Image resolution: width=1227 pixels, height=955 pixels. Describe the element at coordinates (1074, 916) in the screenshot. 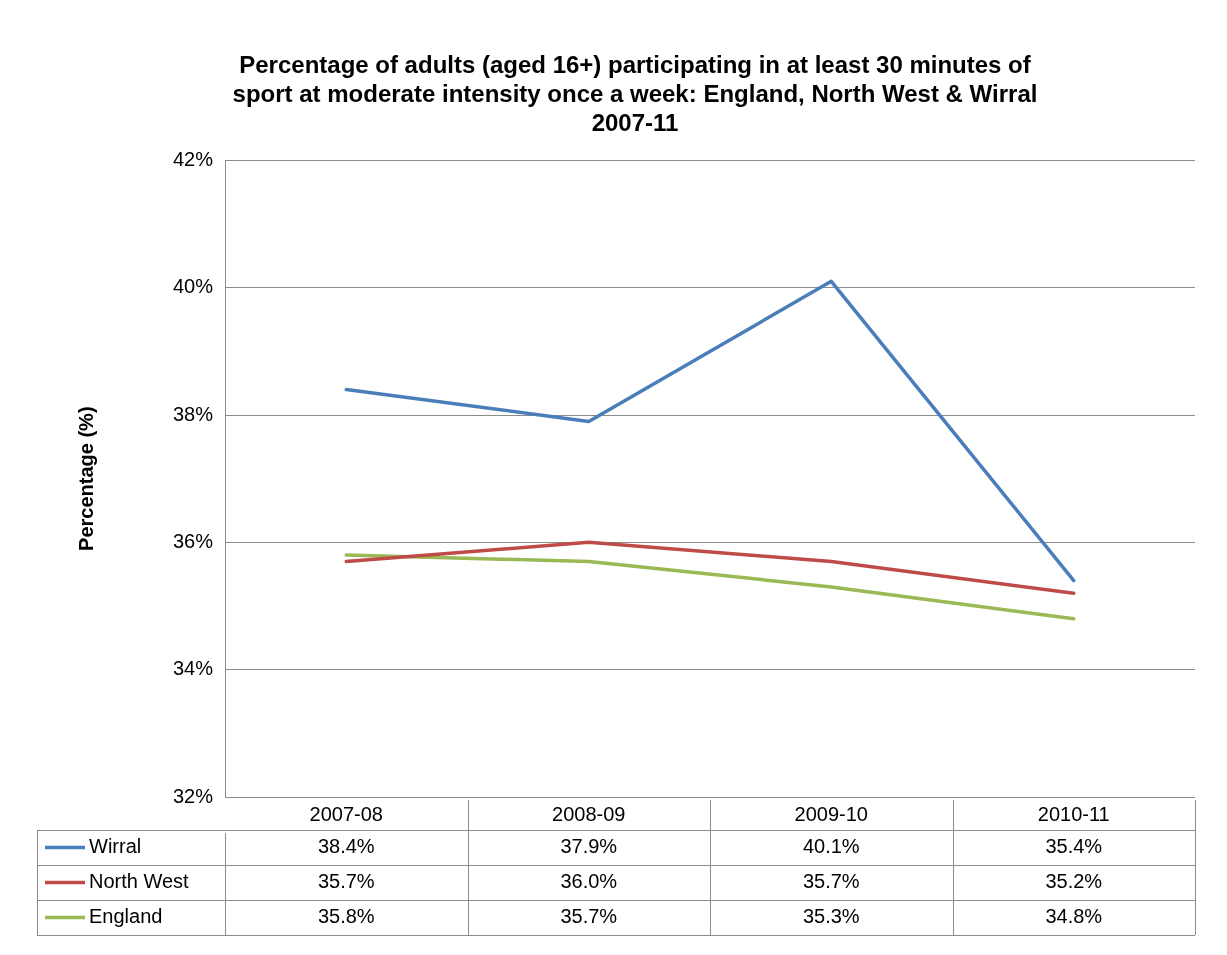

I see `data-label: 34.8%` at that location.